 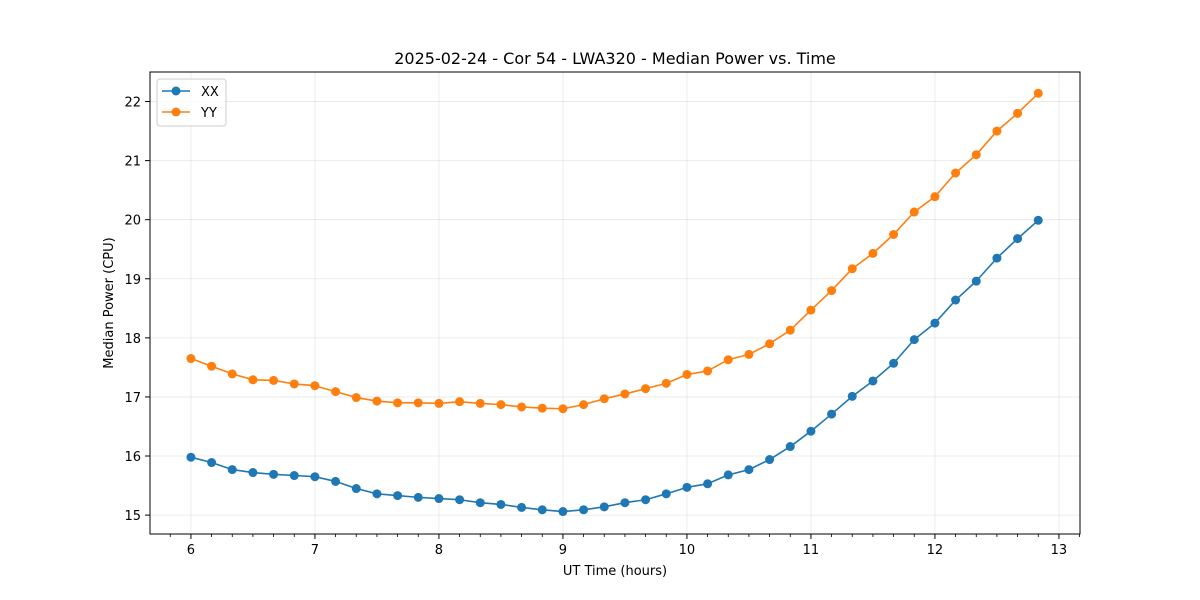 What do you see at coordinates (132, 280) in the screenshot?
I see `y-tick-label: 19` at bounding box center [132, 280].